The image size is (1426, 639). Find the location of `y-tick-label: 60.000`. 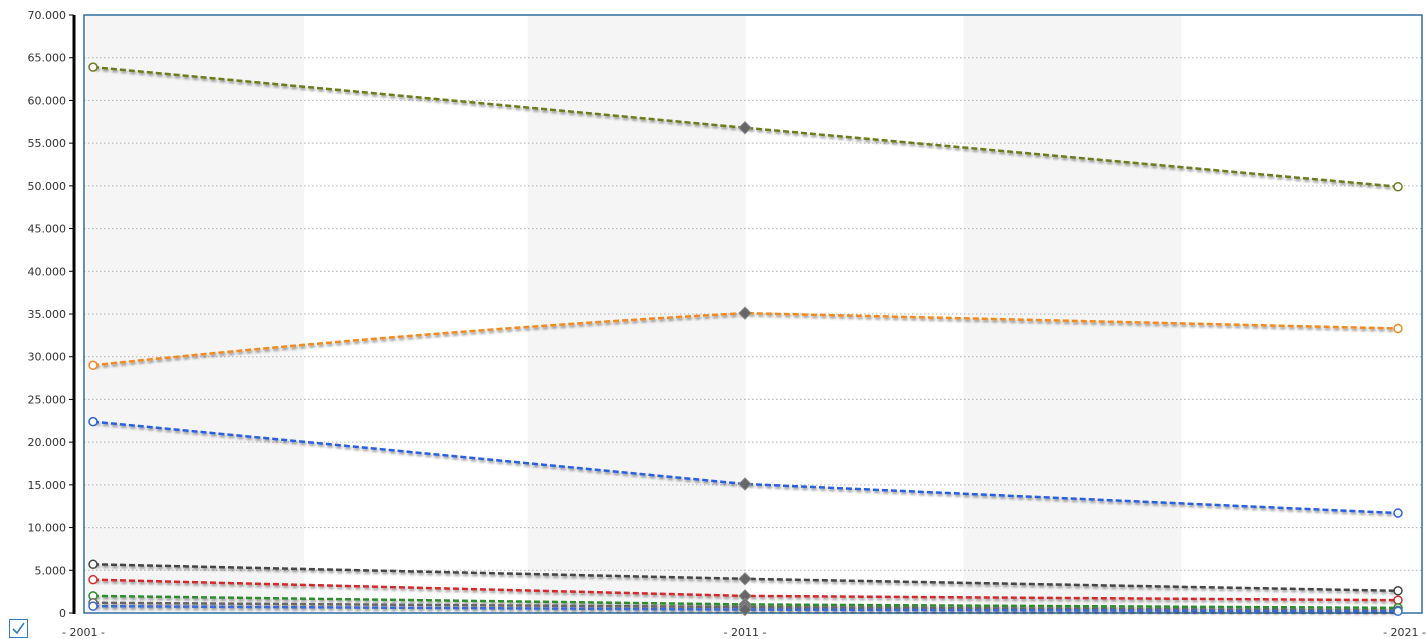

y-tick-label: 60.000 is located at coordinates (47, 100).